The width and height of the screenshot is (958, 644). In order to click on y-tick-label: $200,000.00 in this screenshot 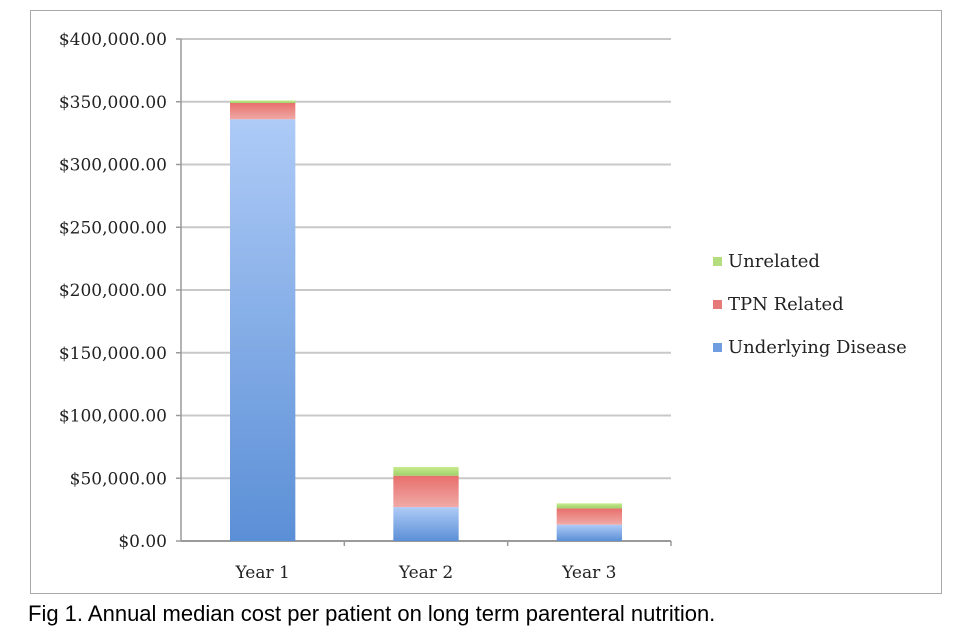, I will do `click(113, 291)`.